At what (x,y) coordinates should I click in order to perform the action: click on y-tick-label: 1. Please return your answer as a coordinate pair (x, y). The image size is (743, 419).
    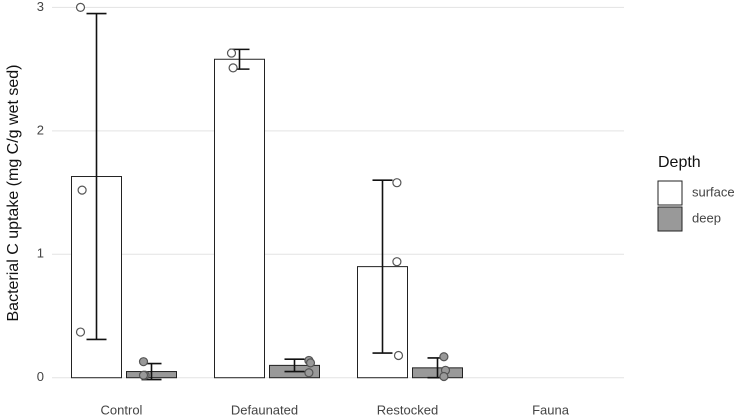
    Looking at the image, I should click on (40, 253).